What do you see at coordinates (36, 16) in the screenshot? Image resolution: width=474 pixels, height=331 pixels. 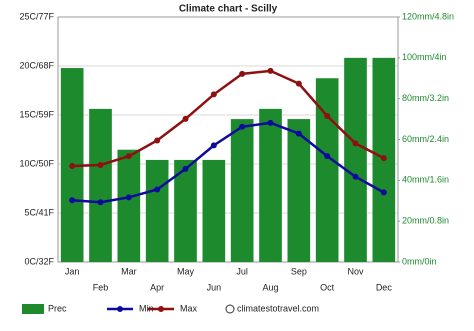 I see `y-tick-label: 25C/77F` at bounding box center [36, 16].